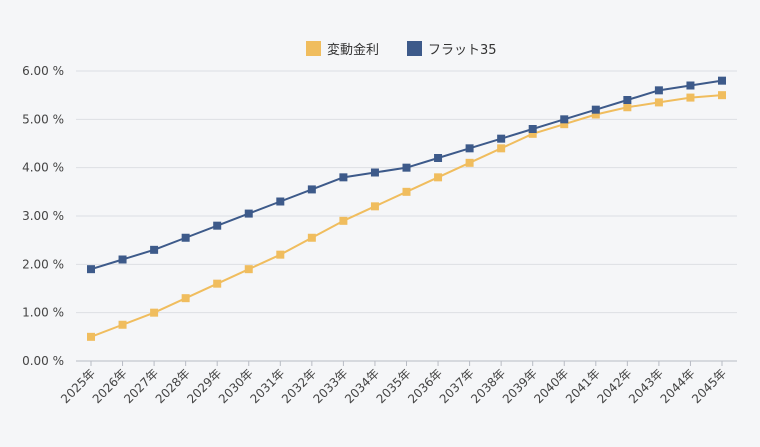 Image resolution: width=760 pixels, height=447 pixels. I want to click on y-tick-label: 3.00 %, so click(43, 216).